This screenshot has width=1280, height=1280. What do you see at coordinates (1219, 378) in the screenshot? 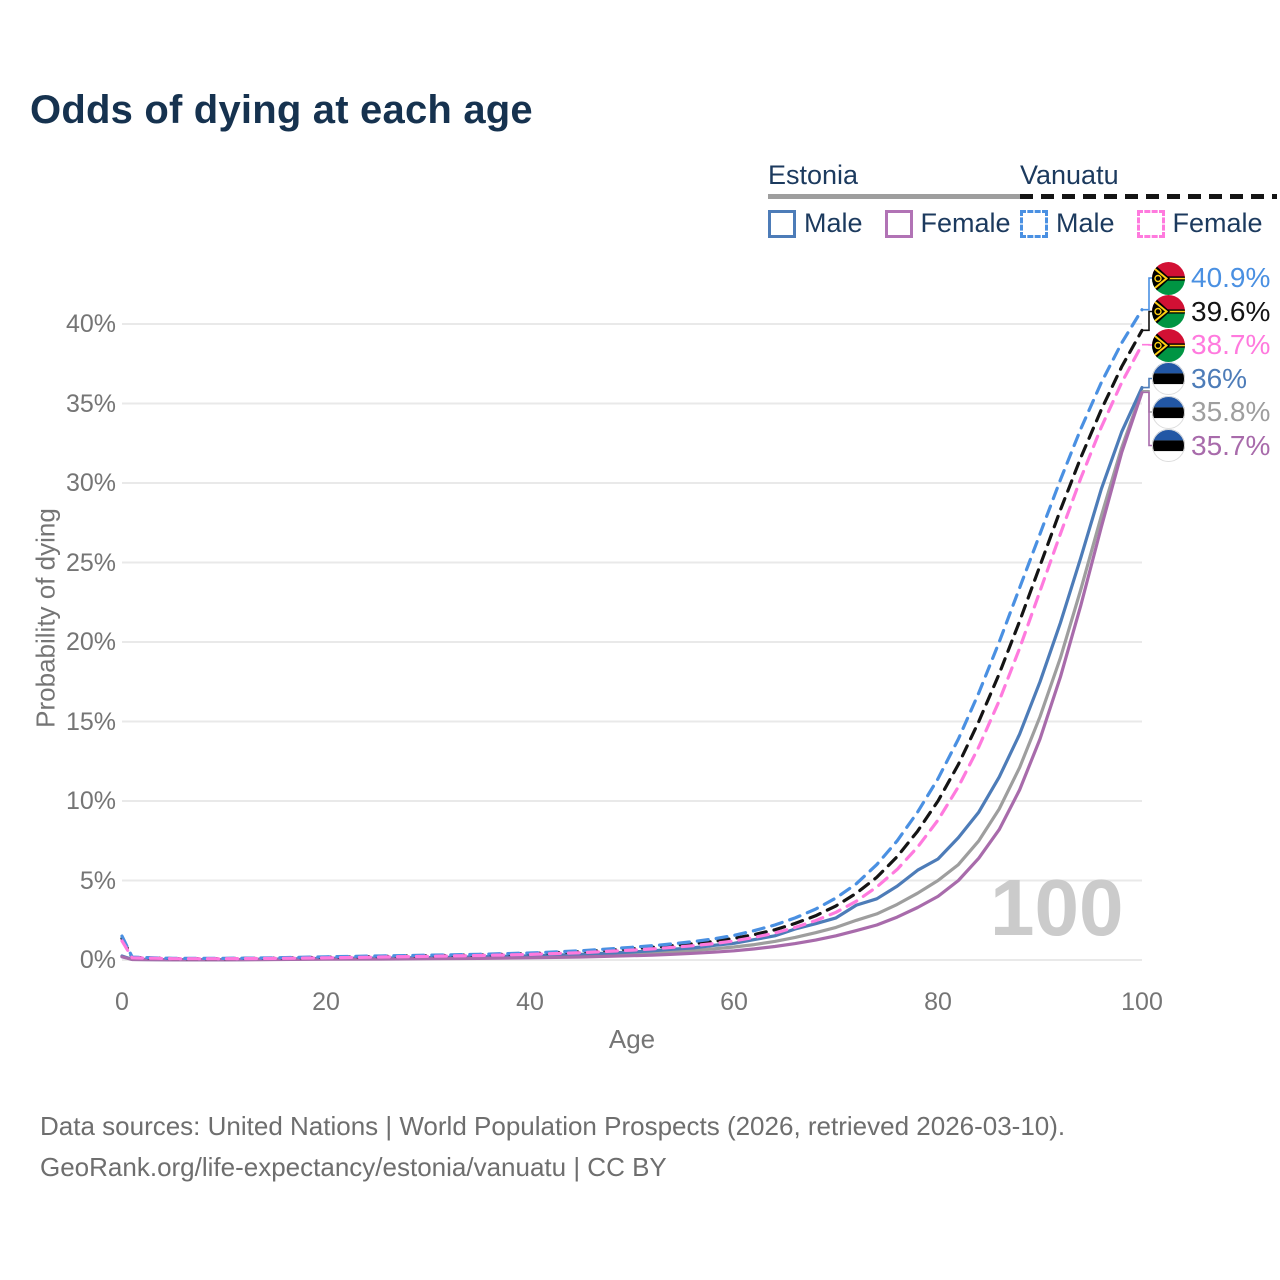
I see `end-value-label-estonia-male: 36%` at bounding box center [1219, 378].